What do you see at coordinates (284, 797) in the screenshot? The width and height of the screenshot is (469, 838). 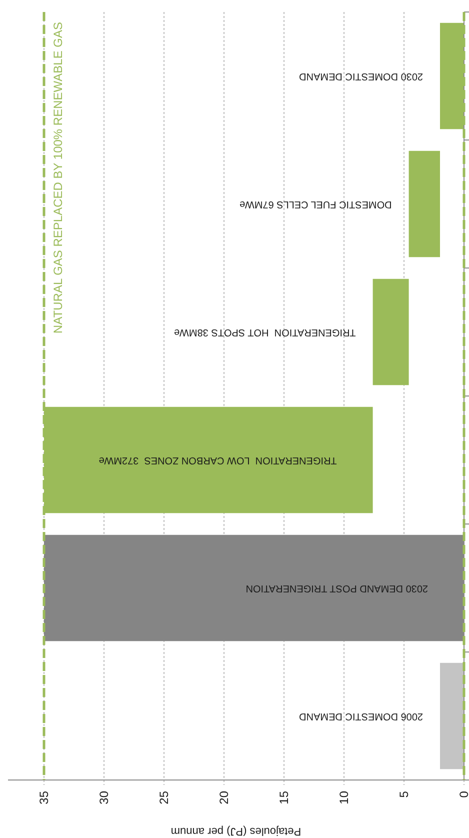 I see `x-tick-label: 15` at bounding box center [284, 797].